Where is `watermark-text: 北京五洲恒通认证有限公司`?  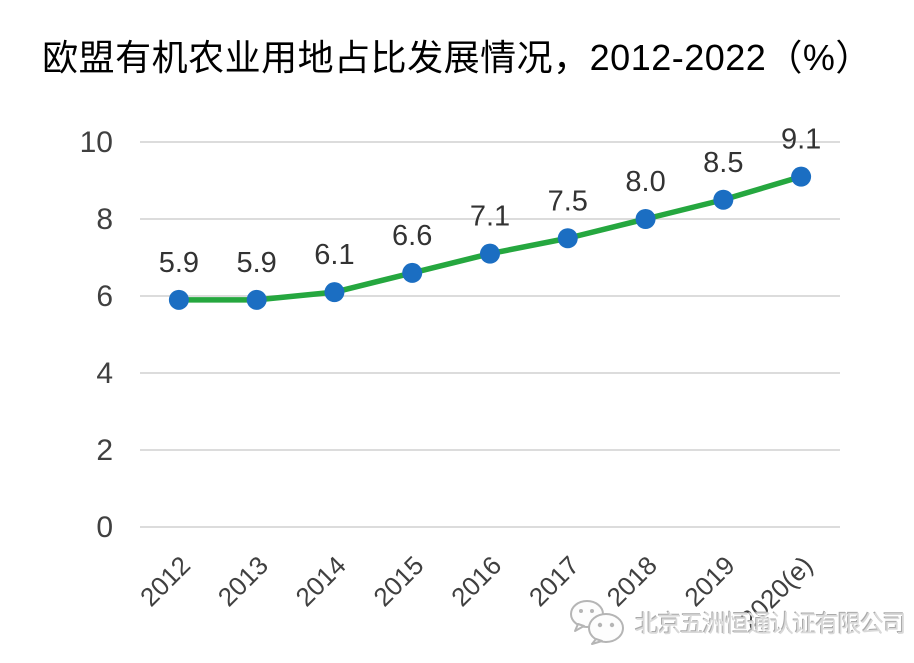 watermark-text: 北京五洲恒通认证有限公司 is located at coordinates (771, 624).